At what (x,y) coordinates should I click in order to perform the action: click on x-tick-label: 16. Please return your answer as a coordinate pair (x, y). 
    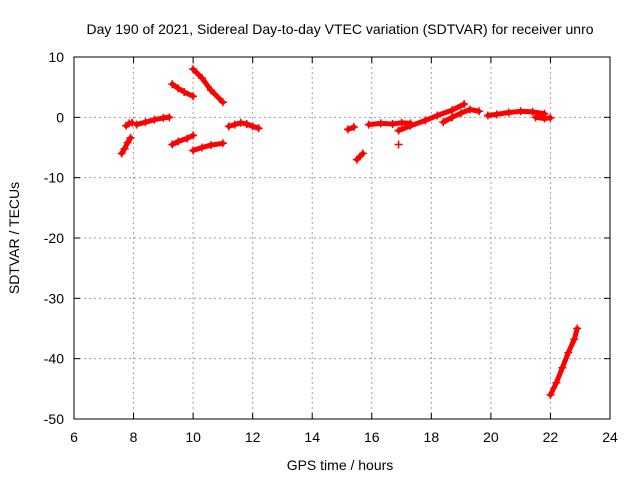
    Looking at the image, I should click on (372, 437).